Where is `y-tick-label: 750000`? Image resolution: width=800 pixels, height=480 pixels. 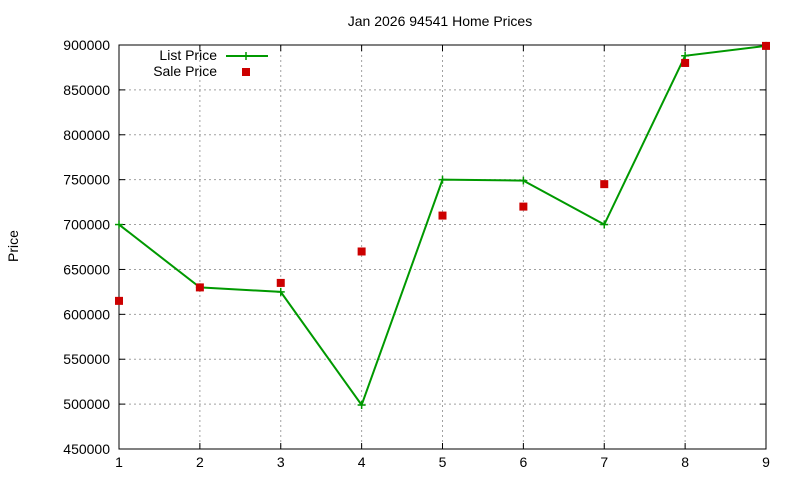 y-tick-label: 750000 is located at coordinates (86, 180).